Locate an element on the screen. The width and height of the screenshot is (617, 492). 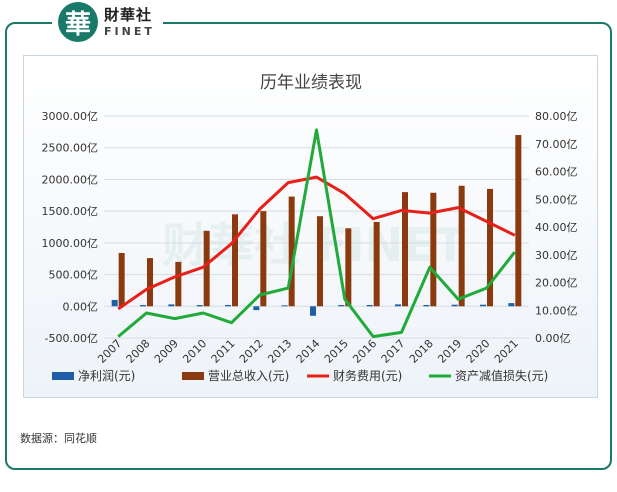
source-note: 数据源：同花顺 is located at coordinates (58, 438).